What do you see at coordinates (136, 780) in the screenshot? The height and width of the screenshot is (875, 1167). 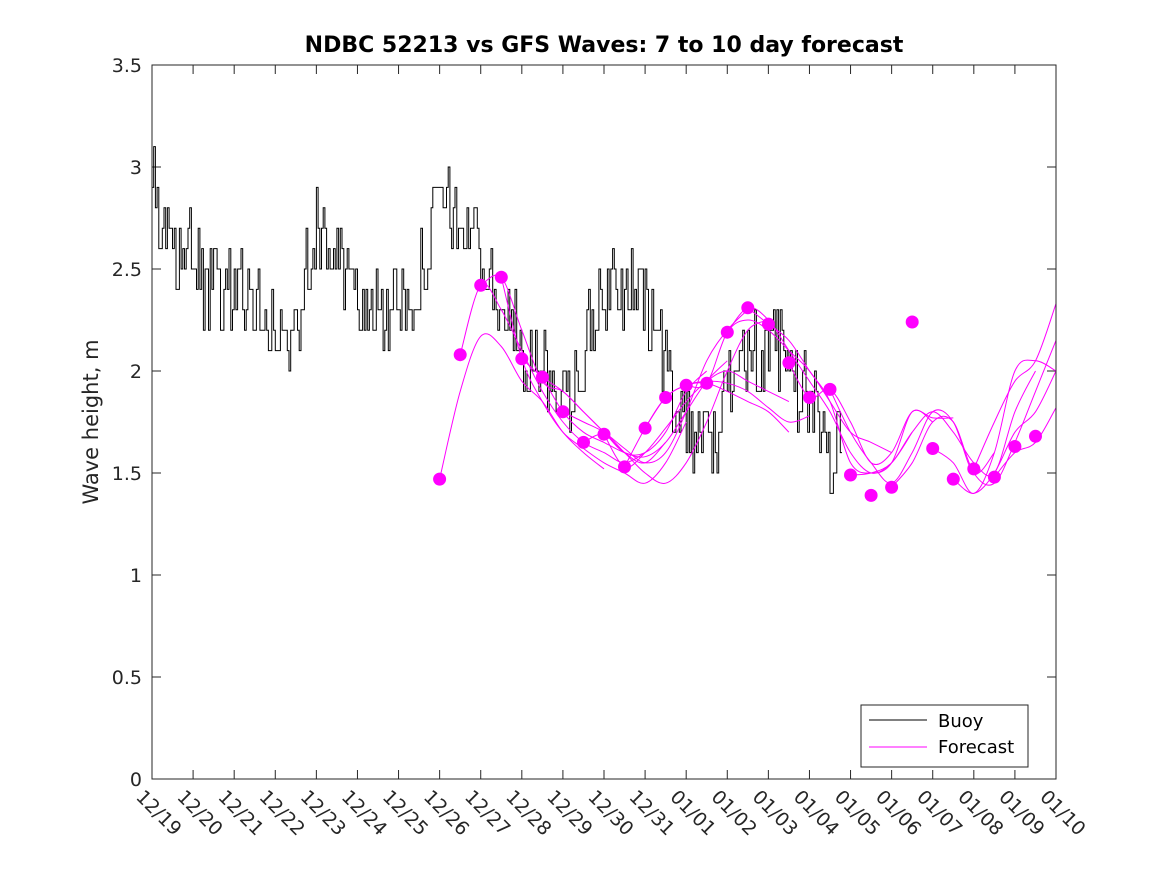 I see `y-tick-label: 0` at bounding box center [136, 780].